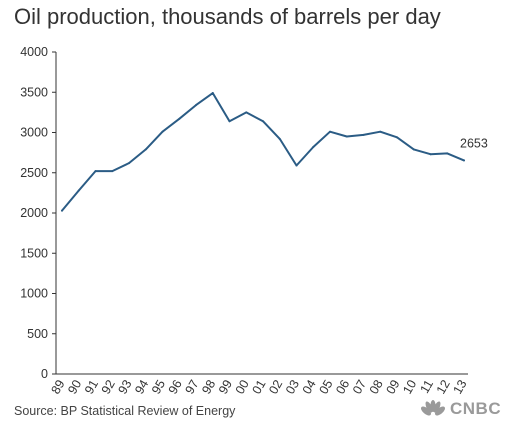 This screenshot has height=427, width=524. I want to click on y-tick-label: 3000, so click(34, 133).